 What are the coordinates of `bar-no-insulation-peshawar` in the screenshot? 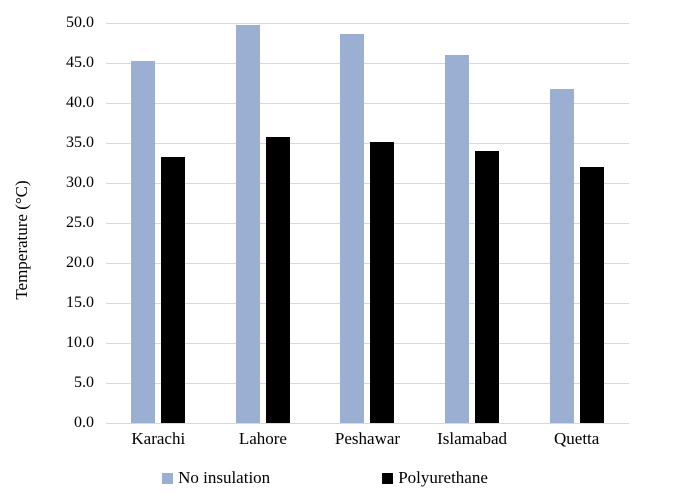 It's located at (352, 228).